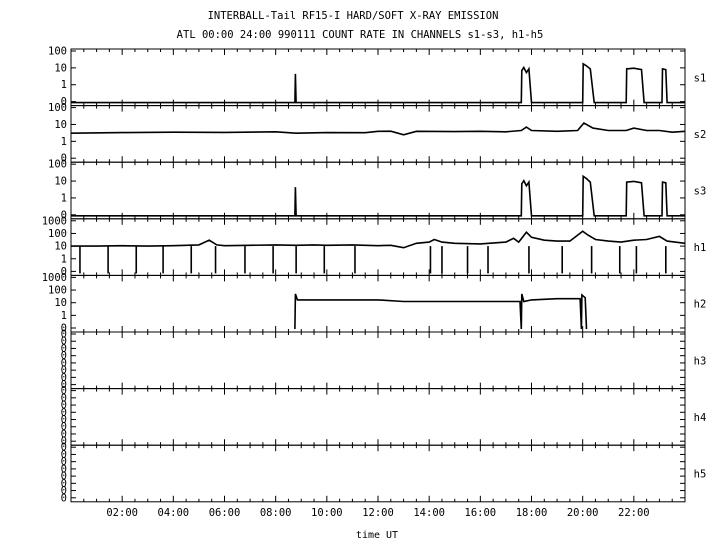 The height and width of the screenshot is (550, 720). What do you see at coordinates (225, 513) in the screenshot?
I see `x-tick-label: 06:00` at bounding box center [225, 513].